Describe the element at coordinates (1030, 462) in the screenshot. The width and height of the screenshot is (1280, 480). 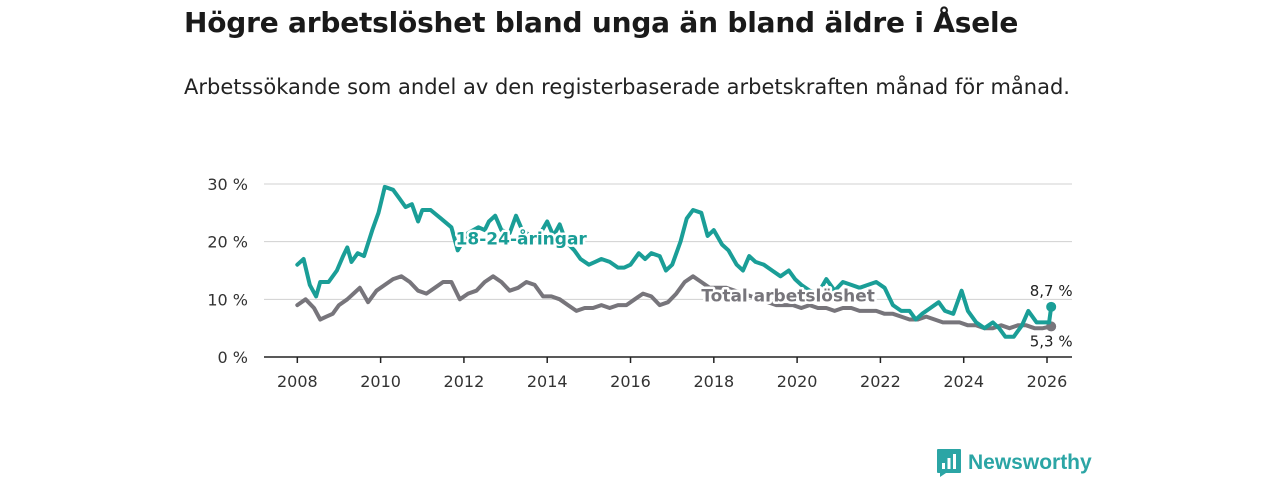
I see `brand-name: Newsworthy` at that location.